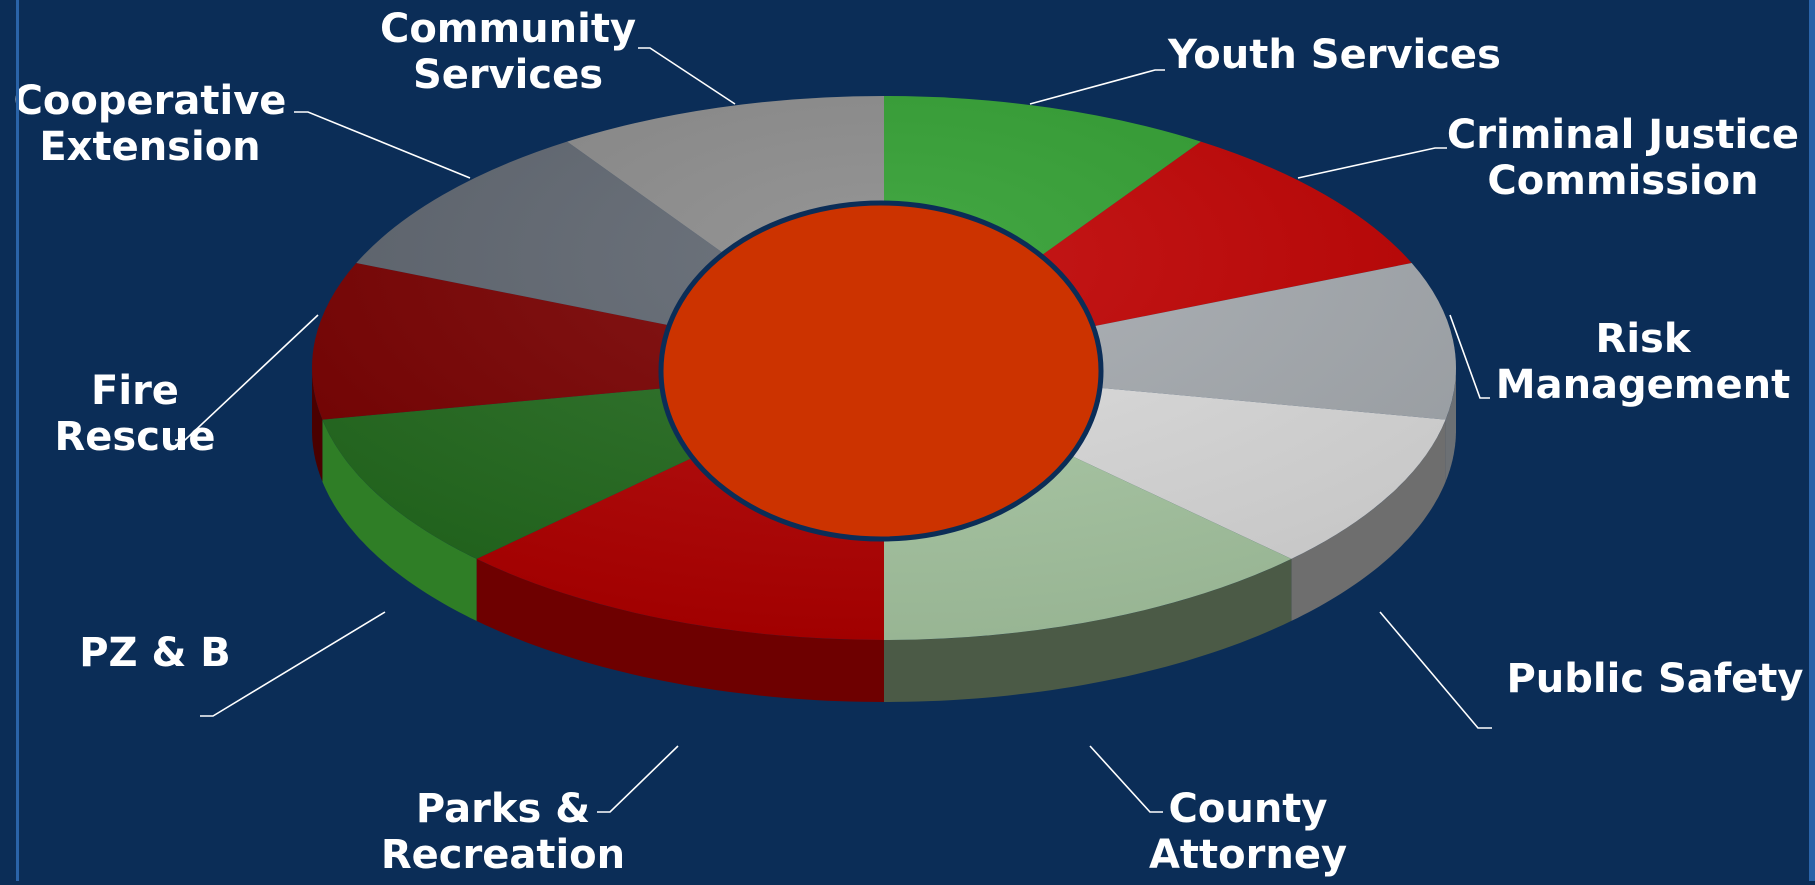  Describe the element at coordinates (293, 664) in the screenshot. I see `leader-line-pzb` at that location.